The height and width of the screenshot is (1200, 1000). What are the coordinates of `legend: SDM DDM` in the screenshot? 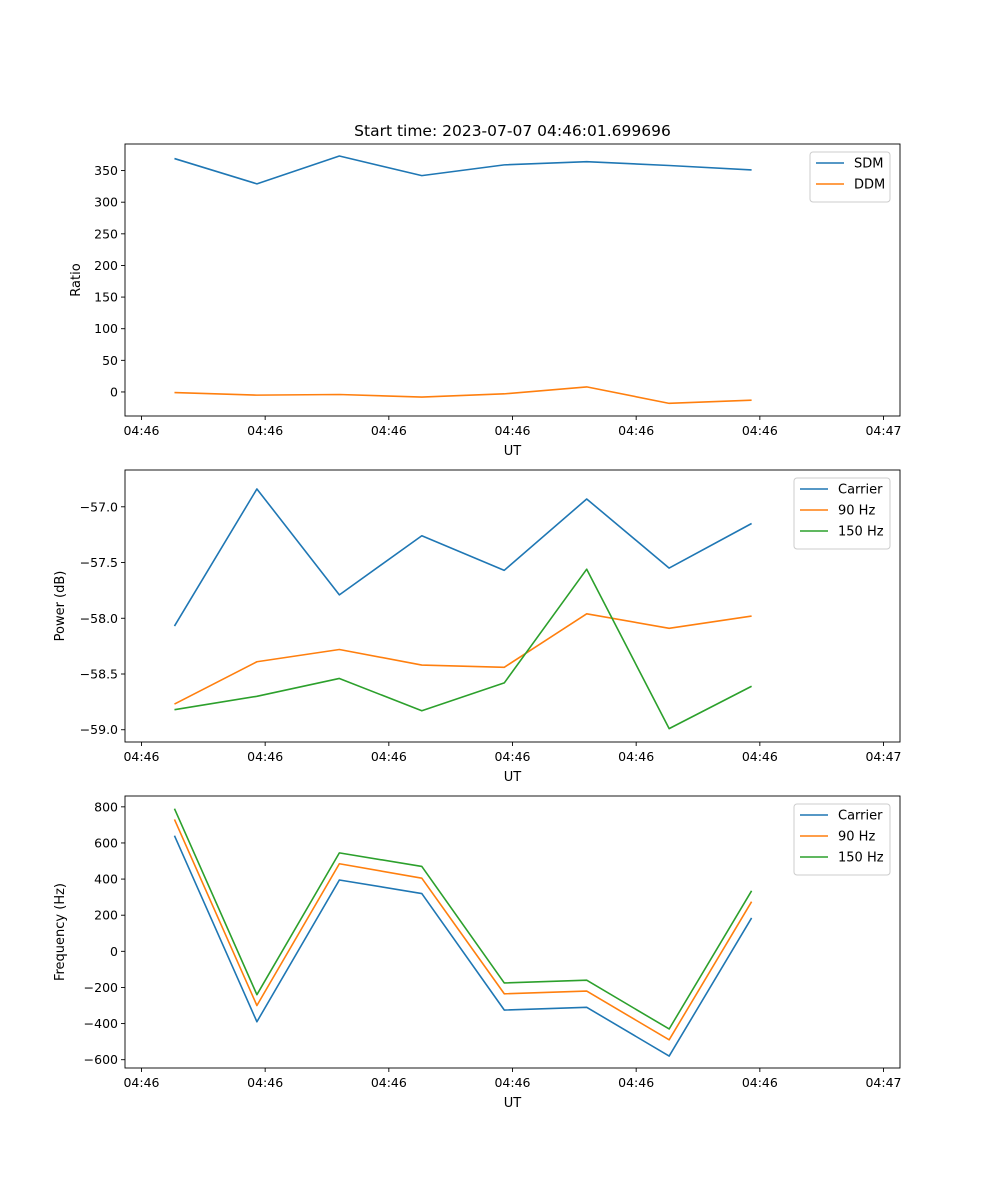 It's located at (850, 177).